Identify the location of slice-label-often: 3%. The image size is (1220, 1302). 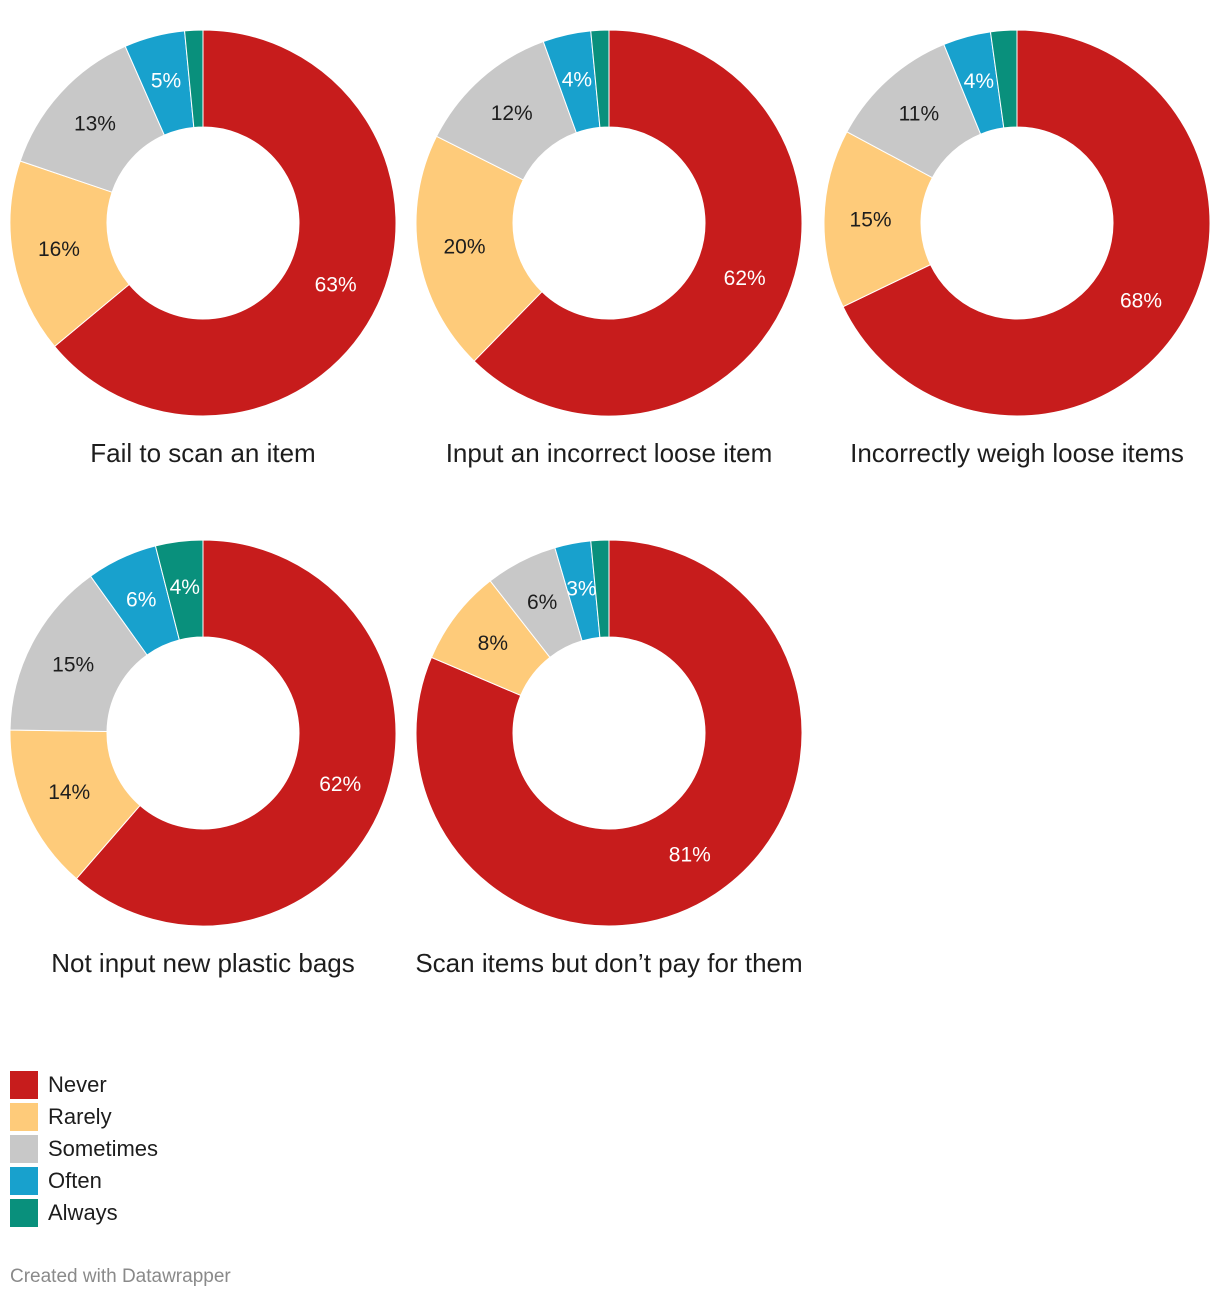
(581, 589).